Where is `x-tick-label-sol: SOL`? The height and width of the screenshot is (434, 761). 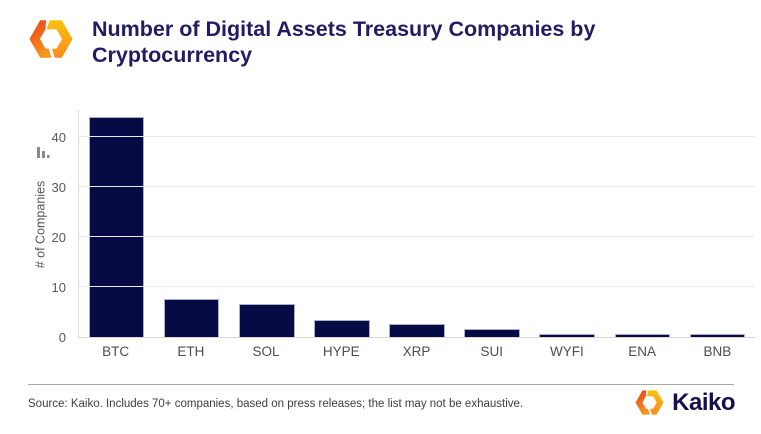 x-tick-label-sol: SOL is located at coordinates (266, 351).